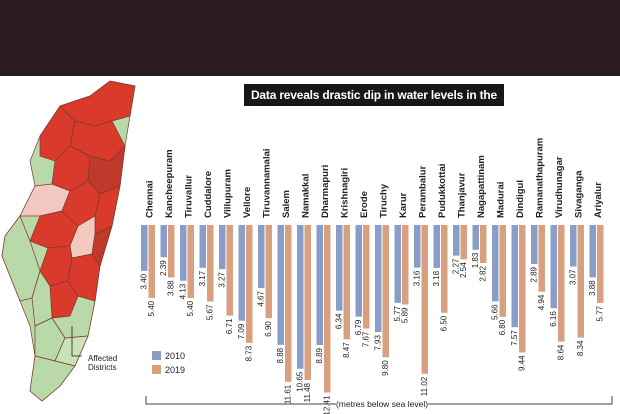  Describe the element at coordinates (175, 370) in the screenshot. I see `legend-label-2019: 2019` at that location.